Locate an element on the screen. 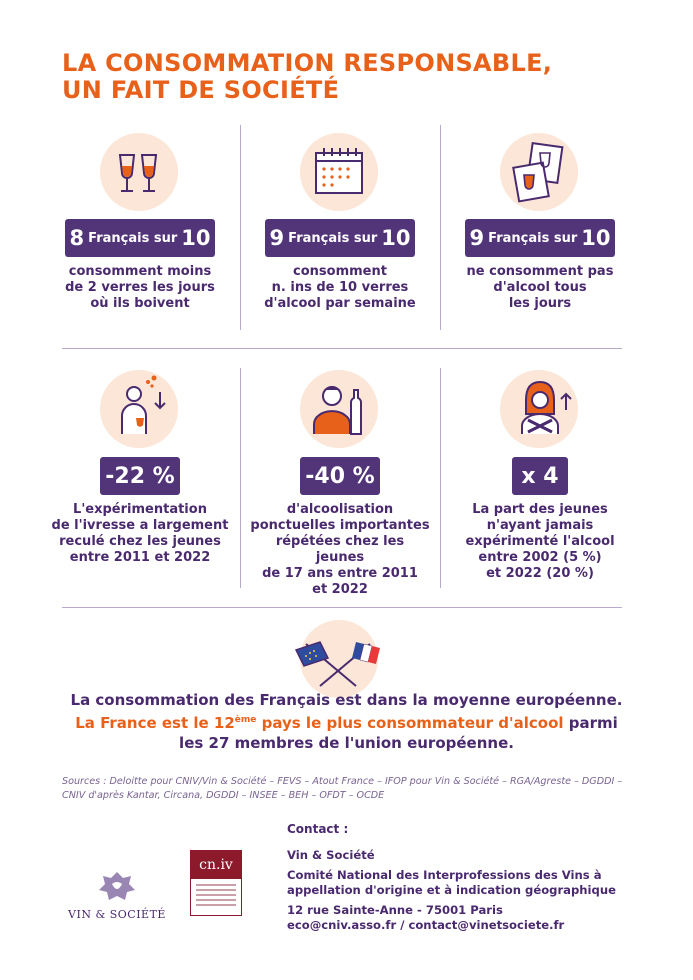 The width and height of the screenshot is (693, 980). contact-title: Contact : is located at coordinates (316, 829).